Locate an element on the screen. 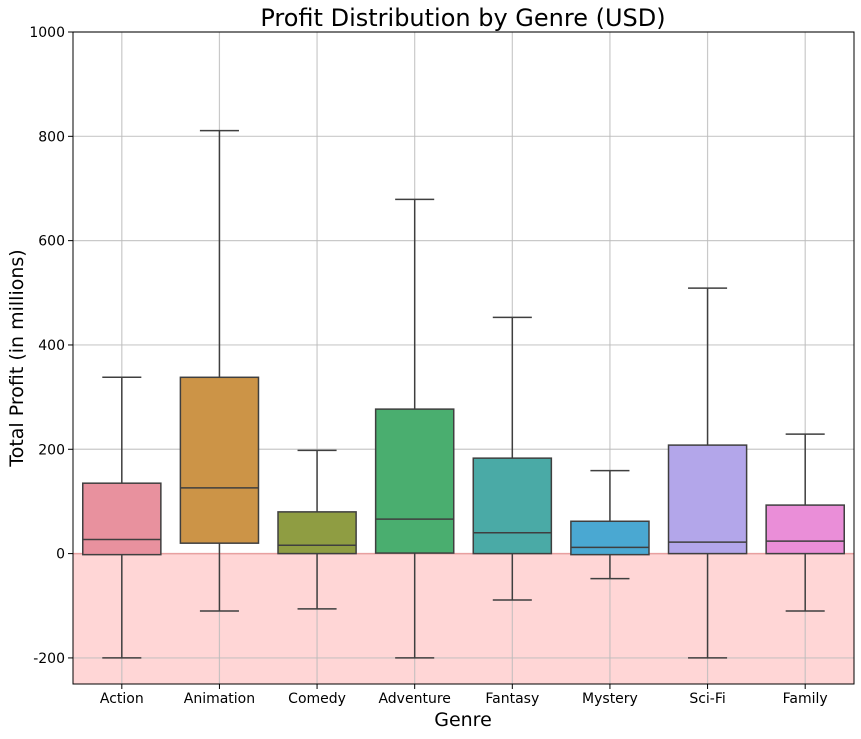 The height and width of the screenshot is (739, 861). box-animation is located at coordinates (219, 460).